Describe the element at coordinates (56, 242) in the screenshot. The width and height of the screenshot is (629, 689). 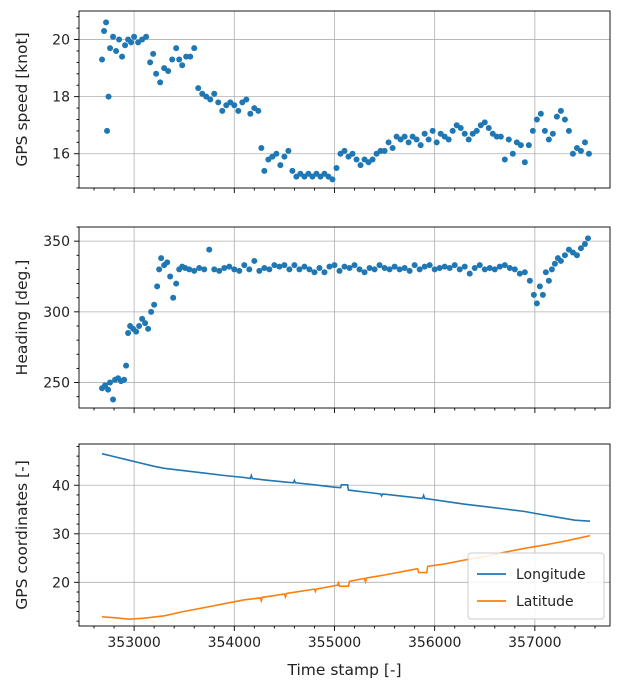
I see `y-tick-label: 350` at that location.